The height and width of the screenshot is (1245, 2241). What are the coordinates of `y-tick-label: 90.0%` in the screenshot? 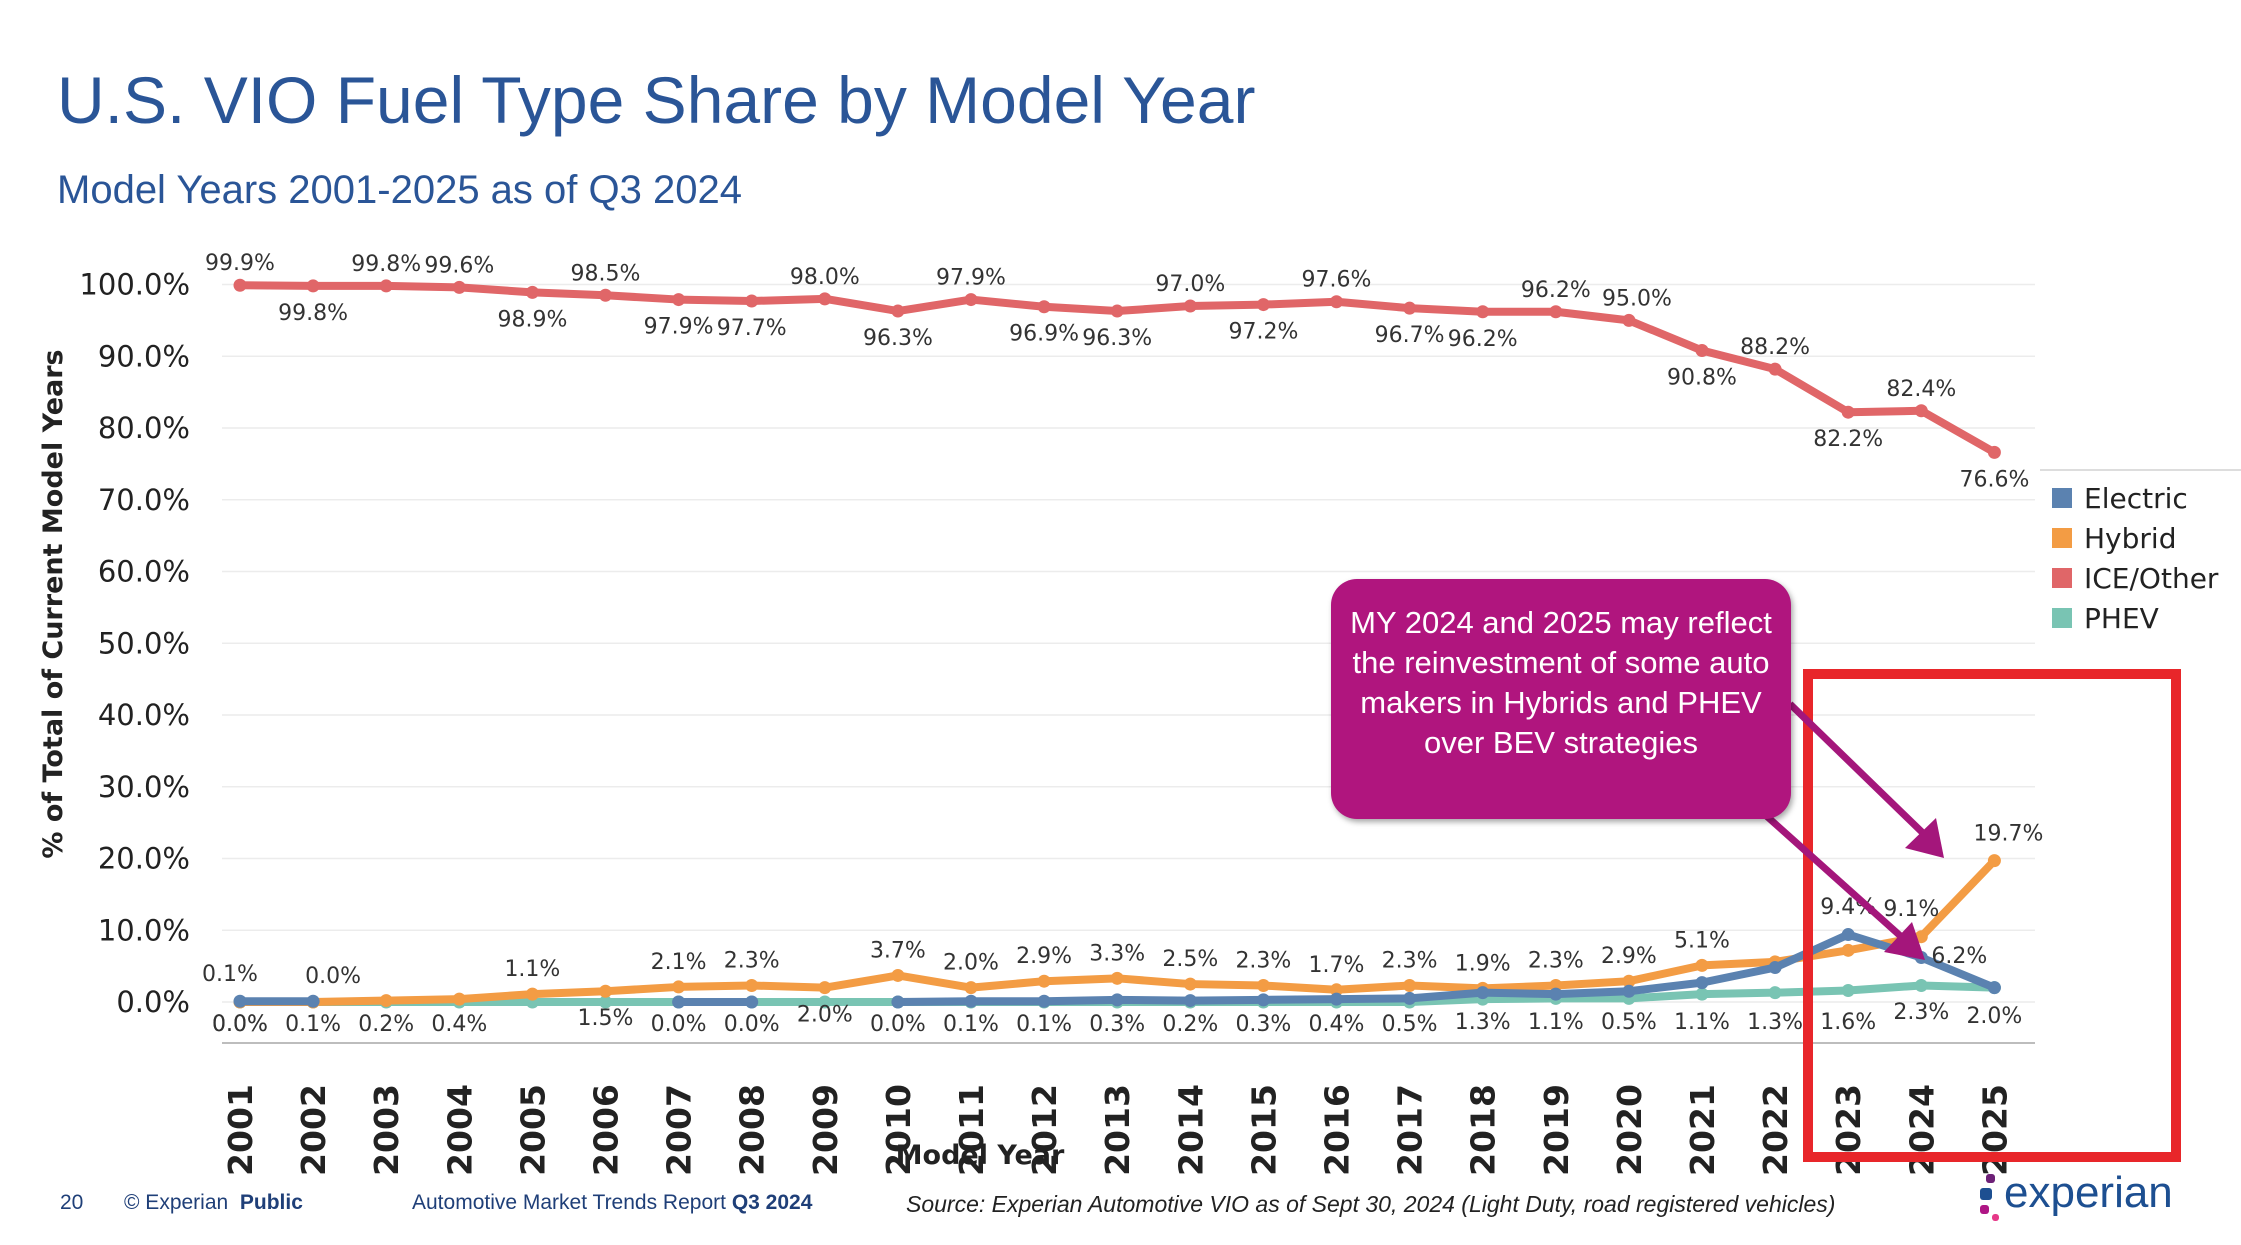 It's located at (144, 356).